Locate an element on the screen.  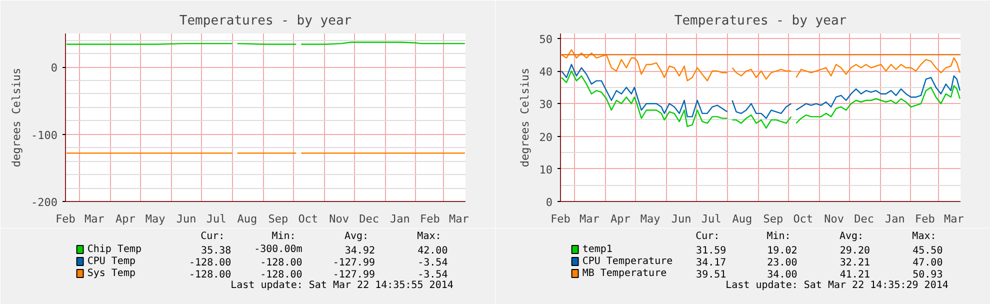
legend-label: CPU Temp is located at coordinates (111, 261).